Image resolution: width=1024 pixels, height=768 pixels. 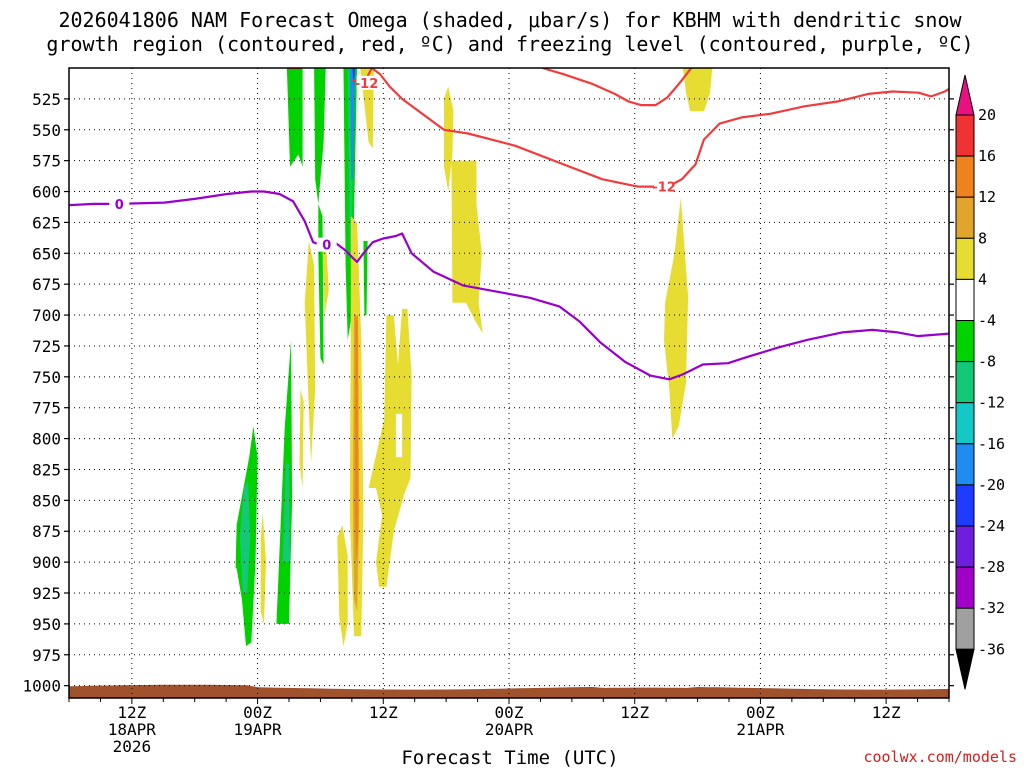 I want to click on y-tick-label: 725, so click(x=46, y=346).